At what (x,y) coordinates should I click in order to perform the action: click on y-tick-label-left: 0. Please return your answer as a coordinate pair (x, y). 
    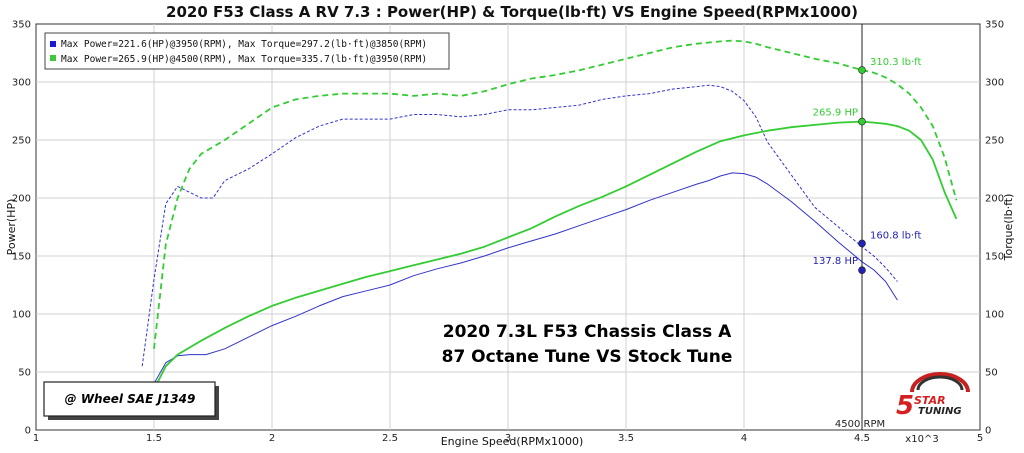
    Looking at the image, I should click on (28, 431).